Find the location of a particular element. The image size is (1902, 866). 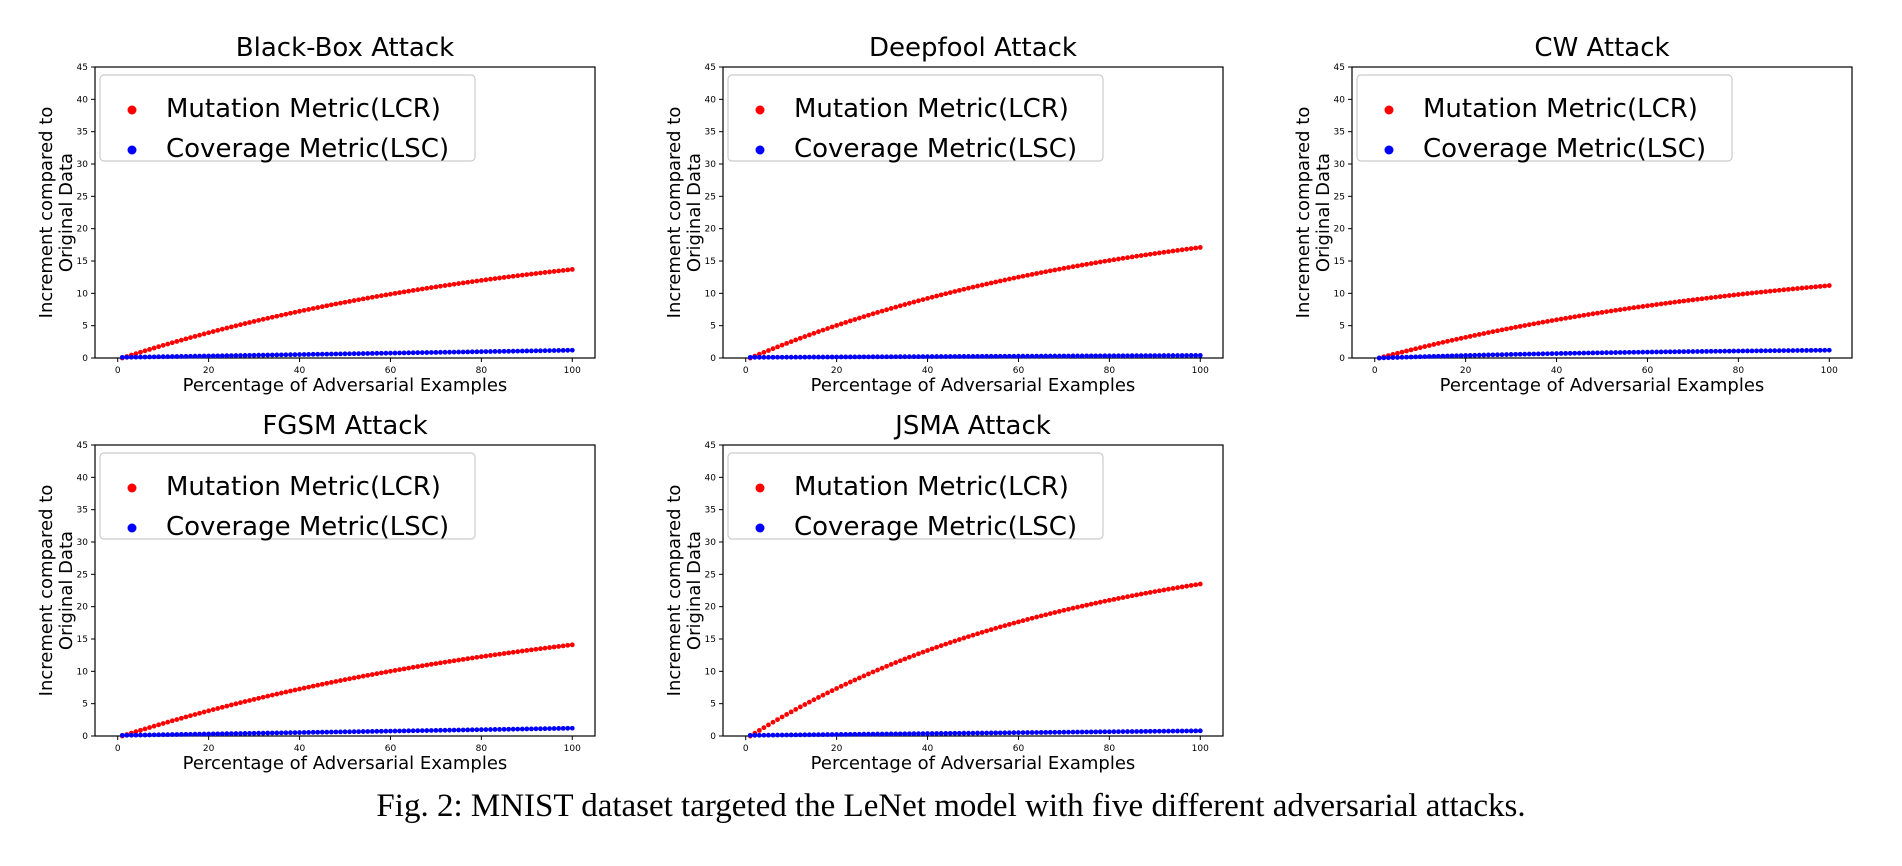

legend-label: Coverage Metric(LSC) is located at coordinates (1564, 149).